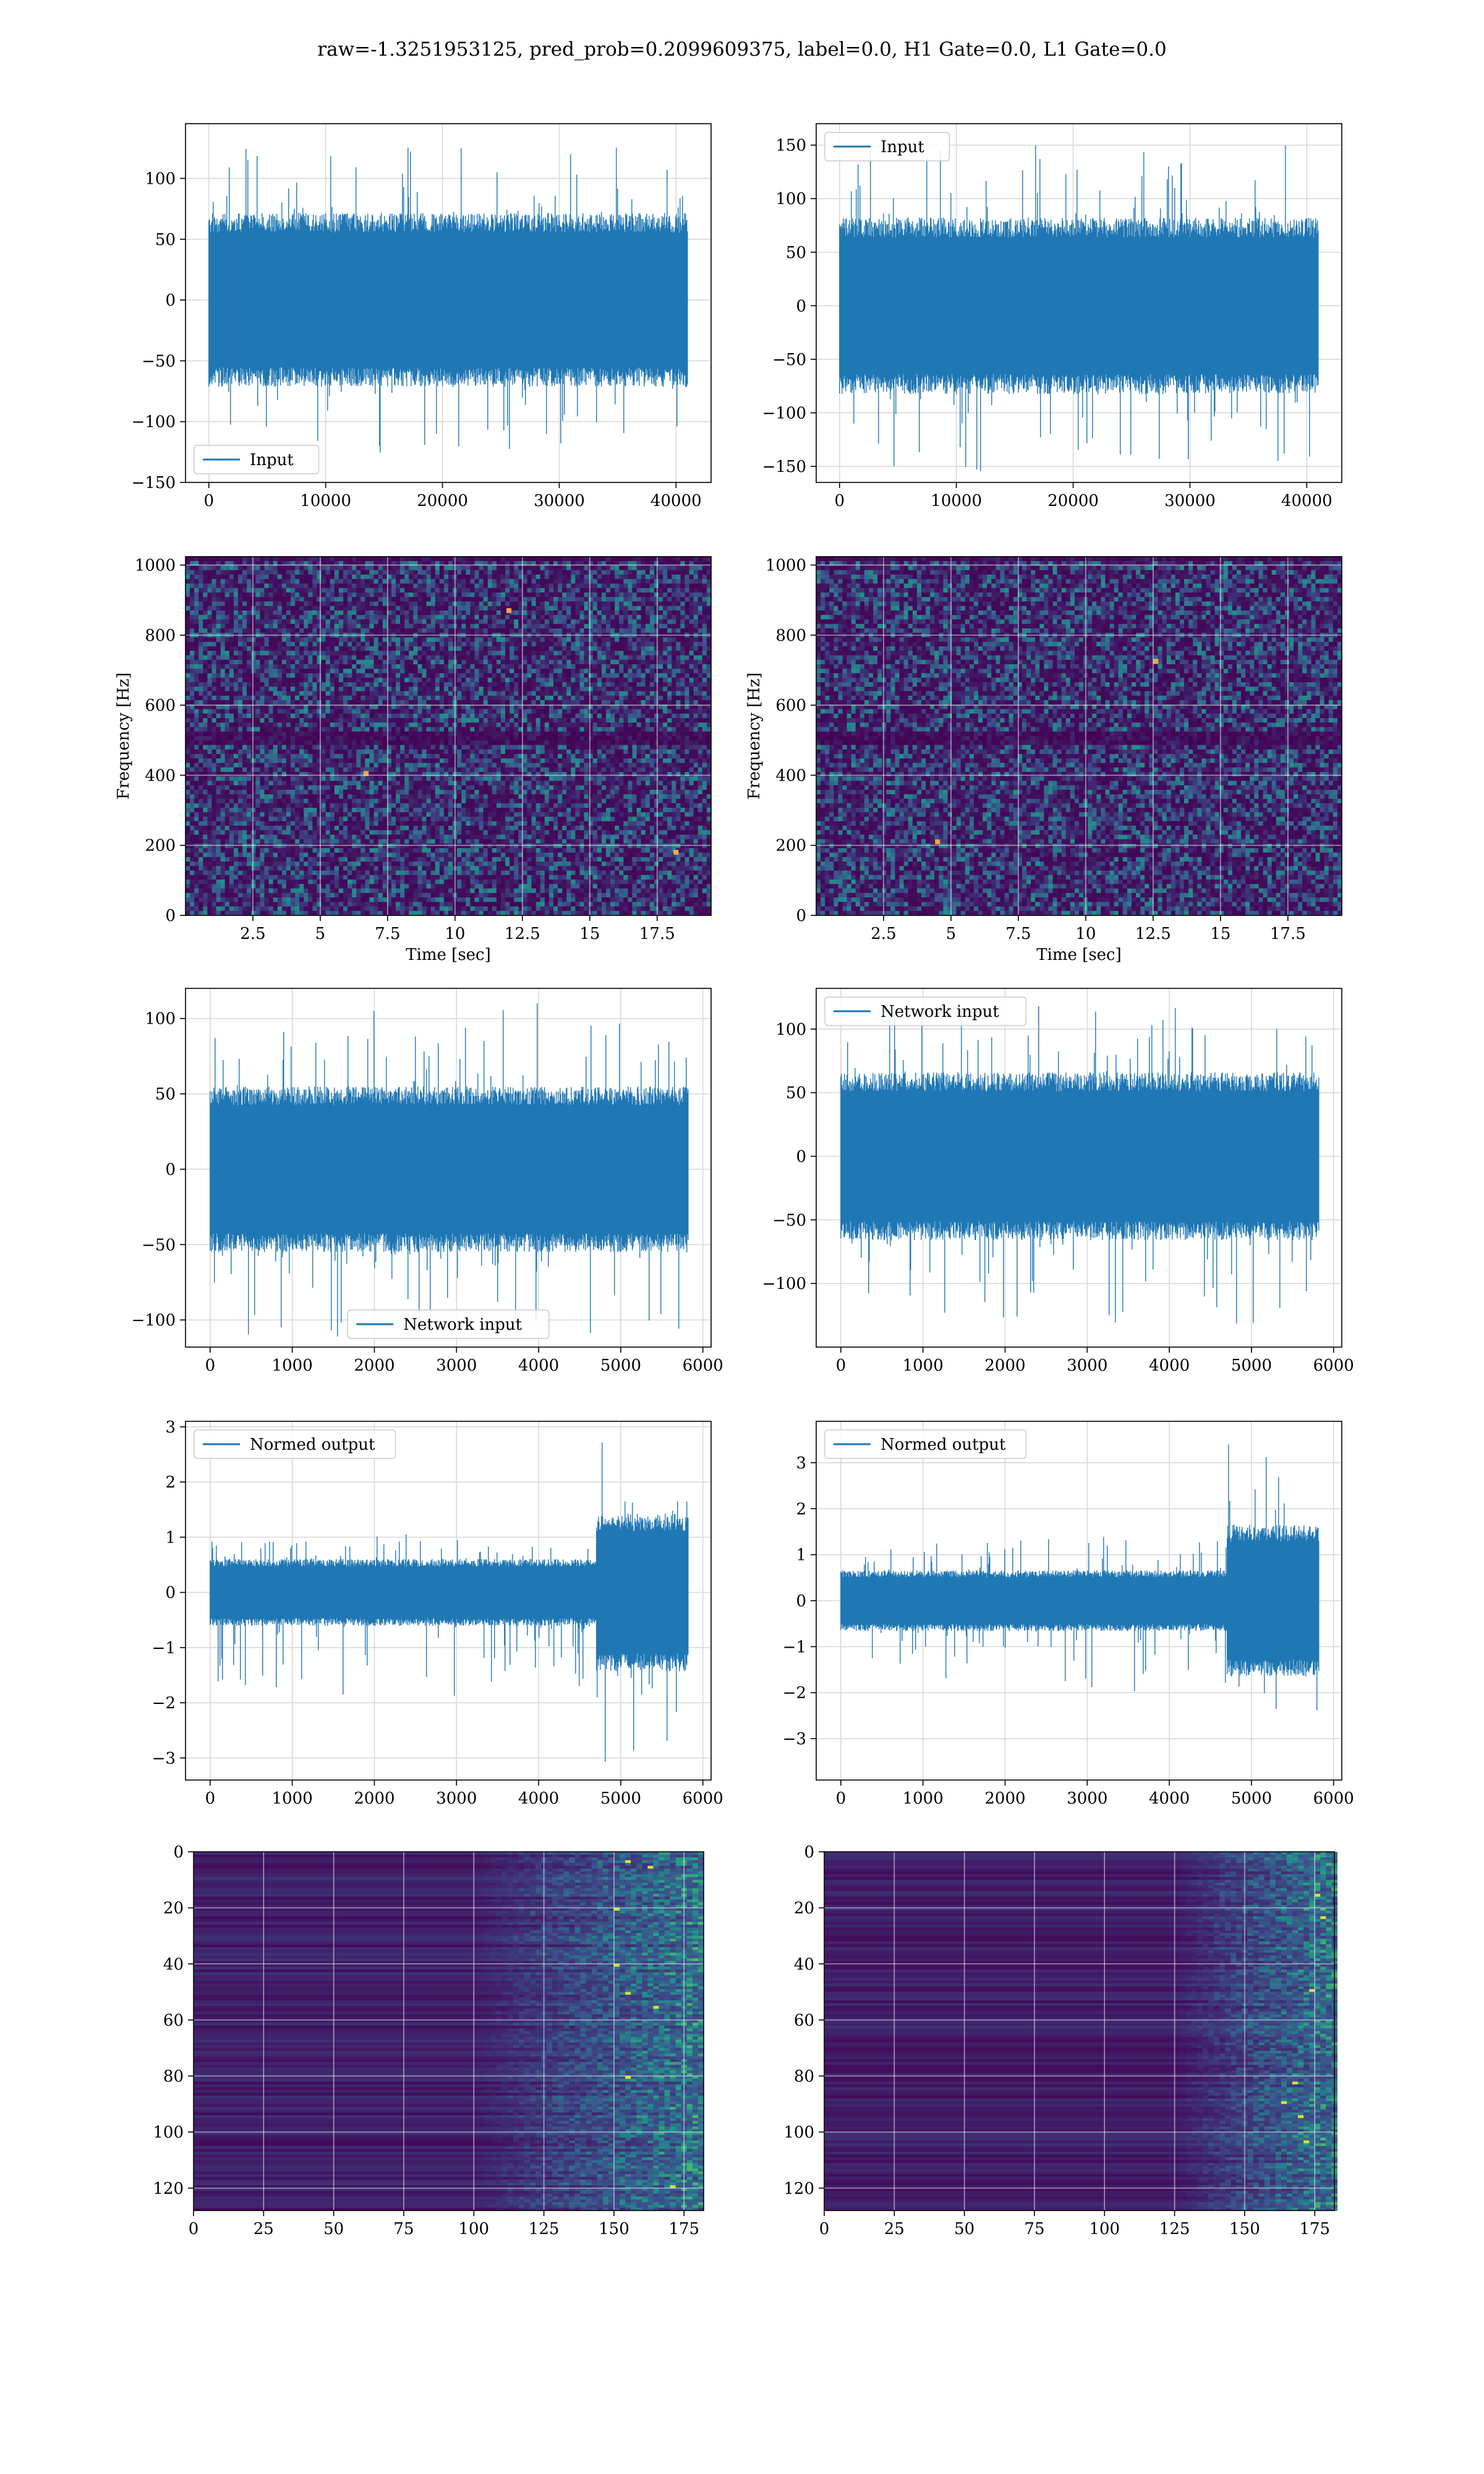  What do you see at coordinates (790, 146) in the screenshot?
I see `y-tick-label: 150` at bounding box center [790, 146].